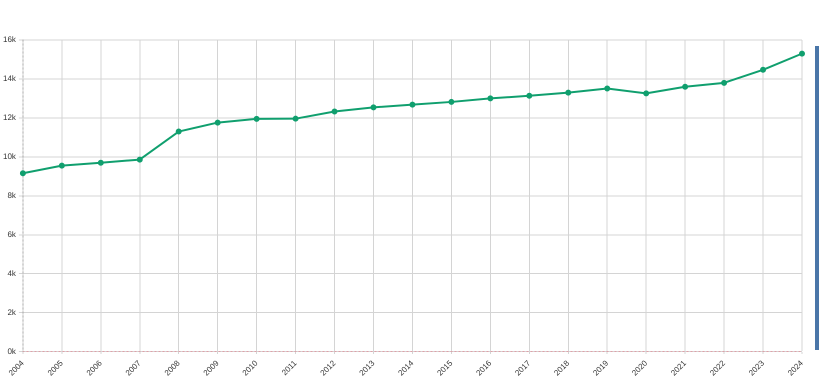  What do you see at coordinates (12, 234) in the screenshot?
I see `y-tick-label: 6k` at bounding box center [12, 234].